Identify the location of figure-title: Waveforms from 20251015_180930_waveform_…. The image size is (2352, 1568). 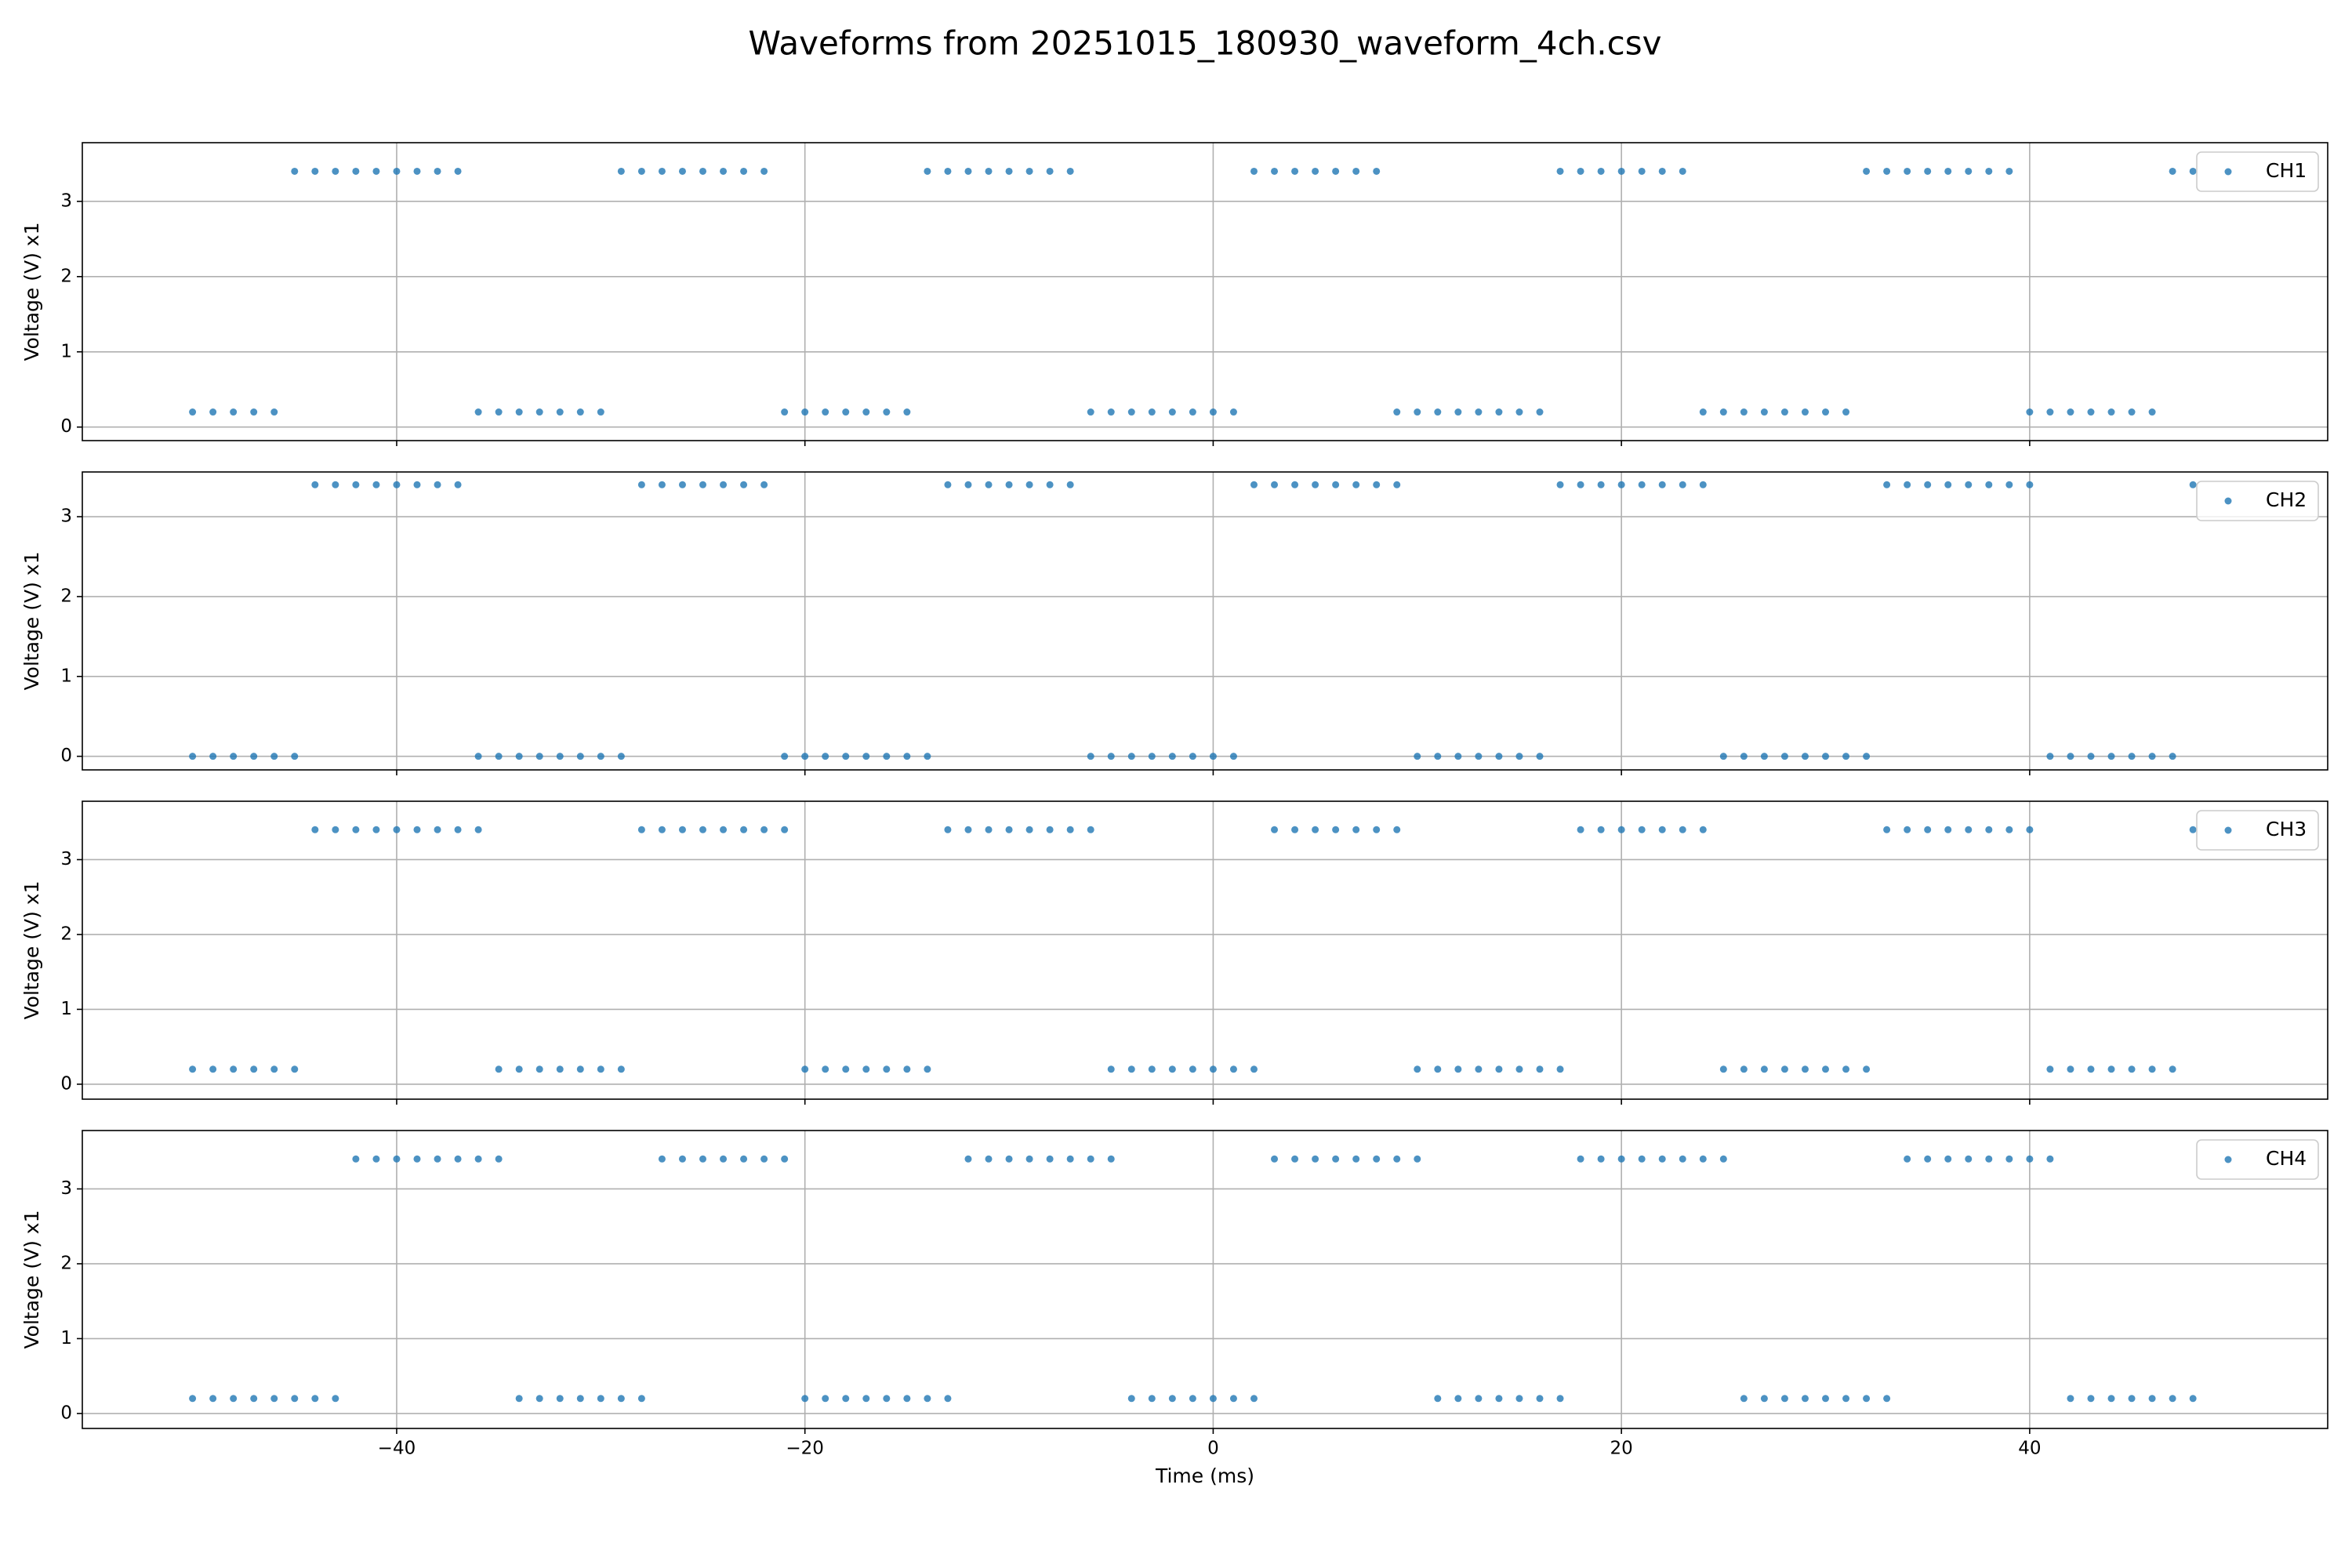
(1205, 43).